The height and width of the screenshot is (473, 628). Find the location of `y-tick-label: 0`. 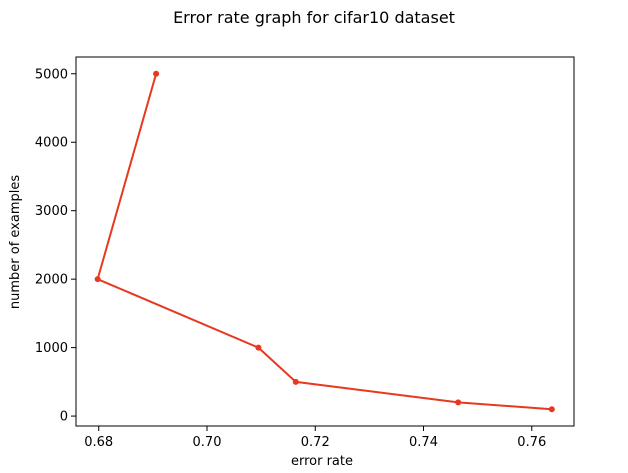

y-tick-label: 0 is located at coordinates (64, 417).